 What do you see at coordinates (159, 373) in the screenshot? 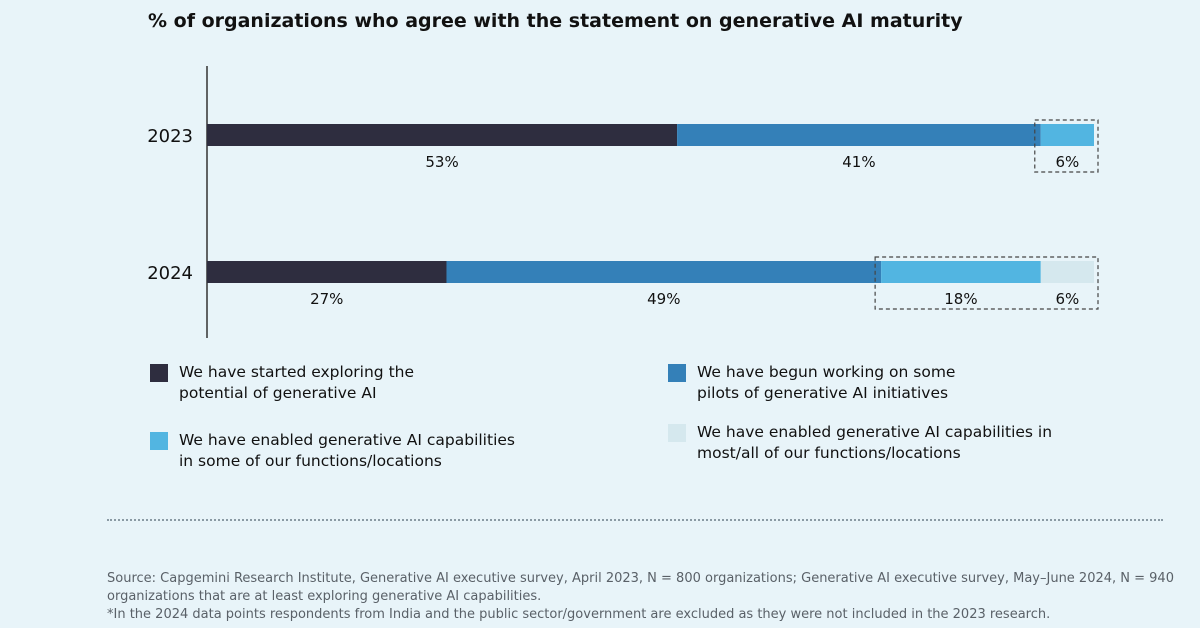
I see `legend-swatch-exploring` at bounding box center [159, 373].